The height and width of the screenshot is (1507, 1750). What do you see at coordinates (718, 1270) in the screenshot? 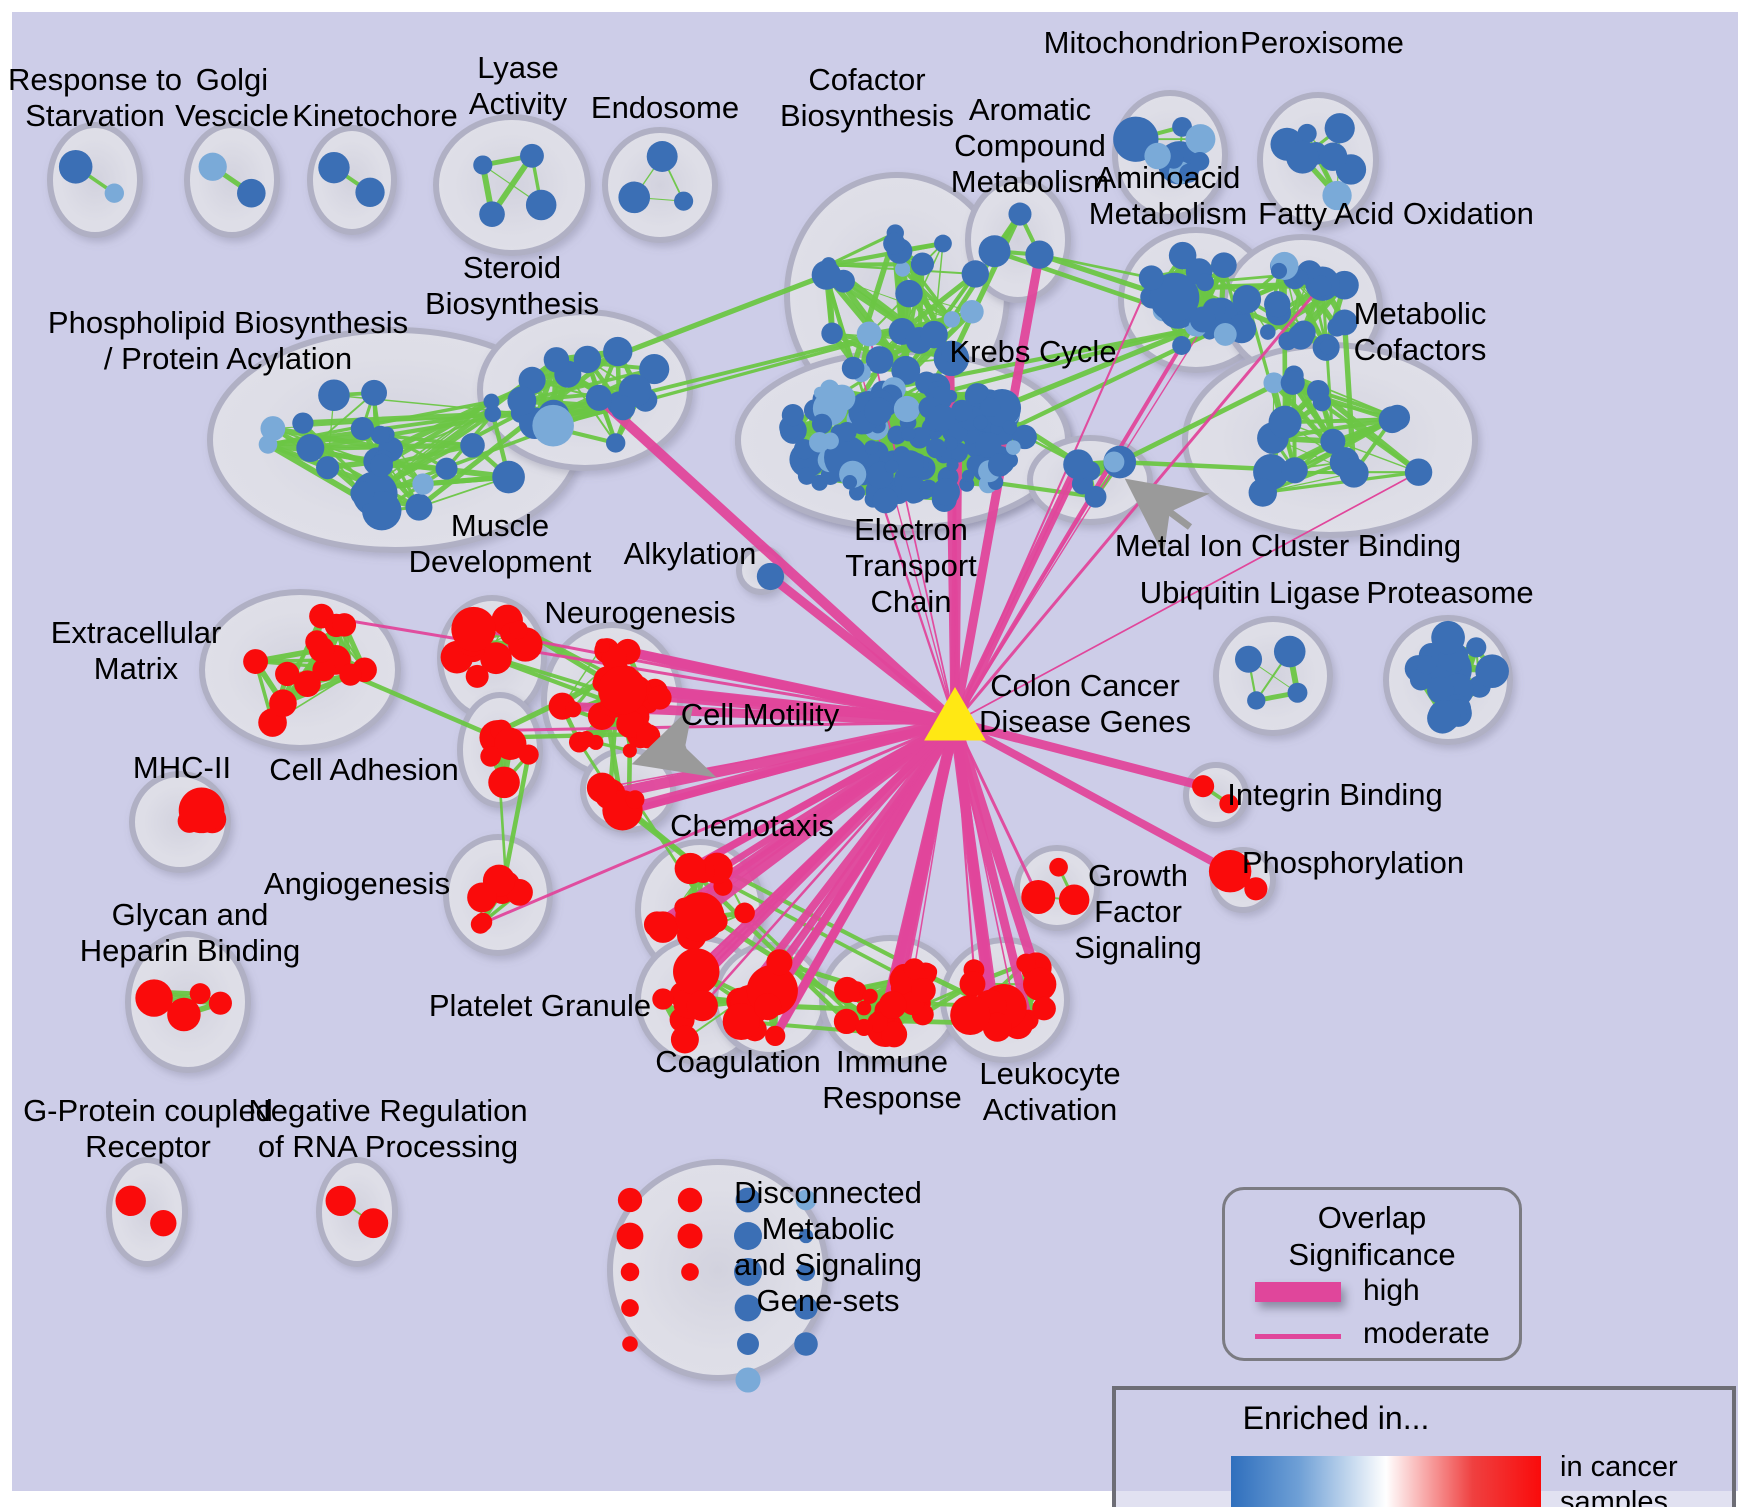
I see `cluster-halo-disconnected-gene-sets` at bounding box center [718, 1270].